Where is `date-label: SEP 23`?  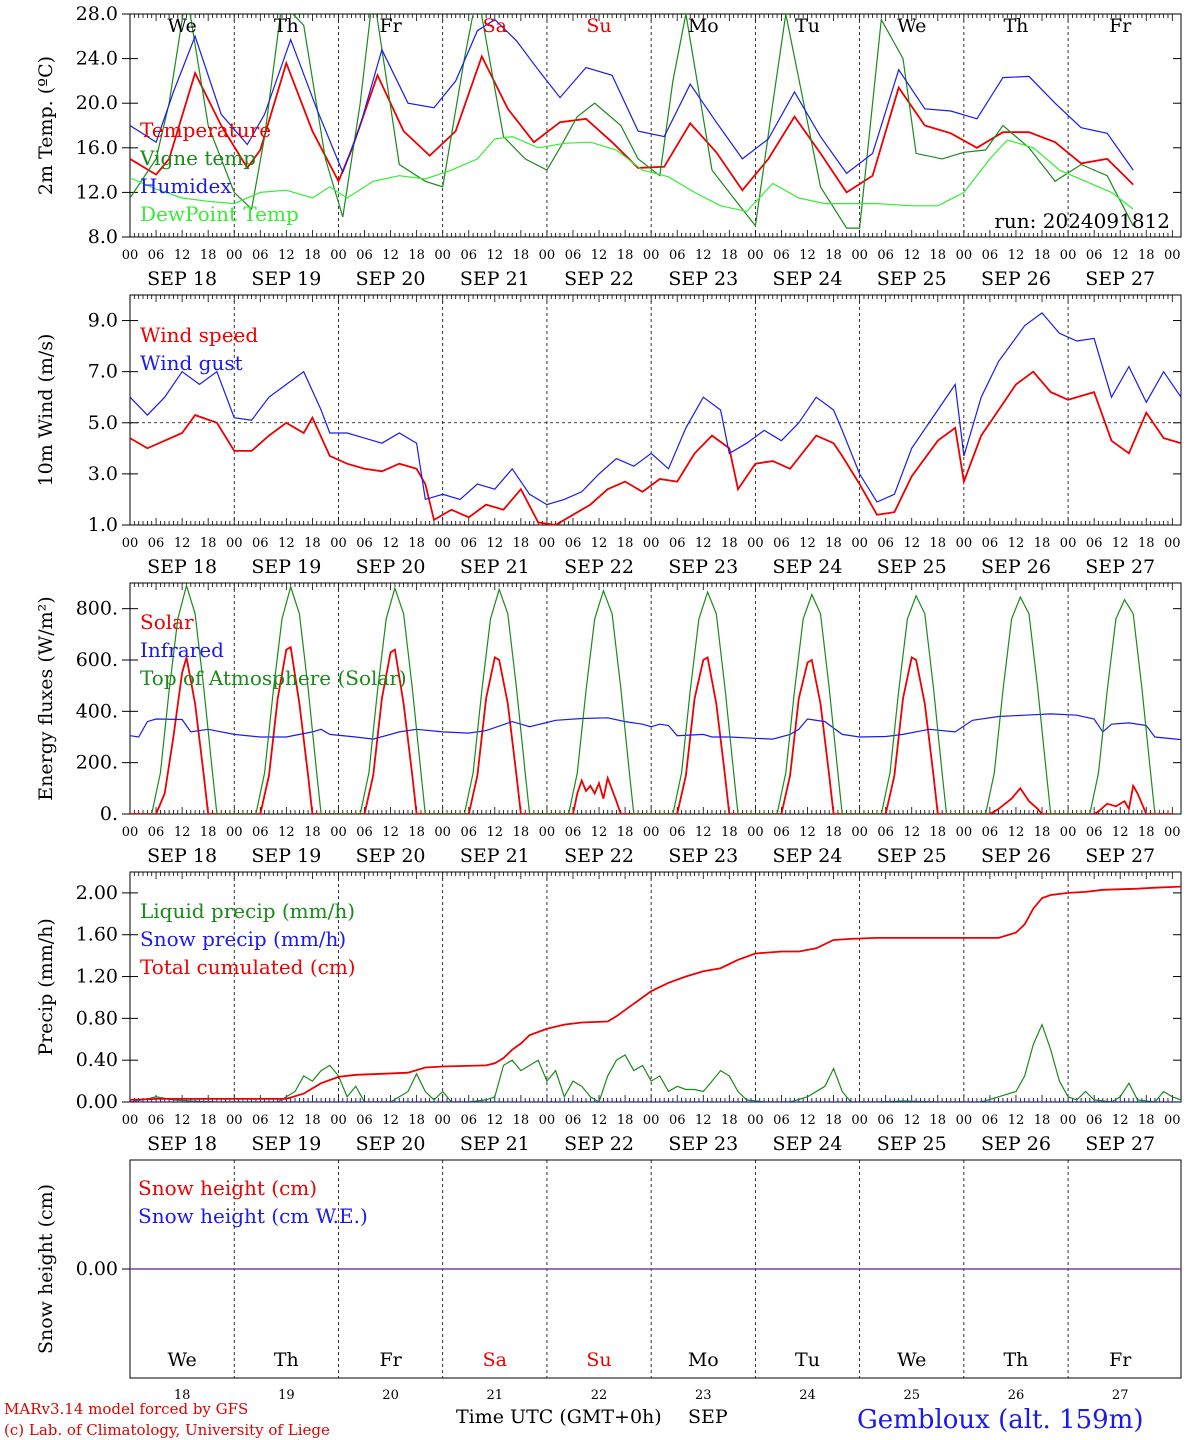
date-label: SEP 23 is located at coordinates (703, 279).